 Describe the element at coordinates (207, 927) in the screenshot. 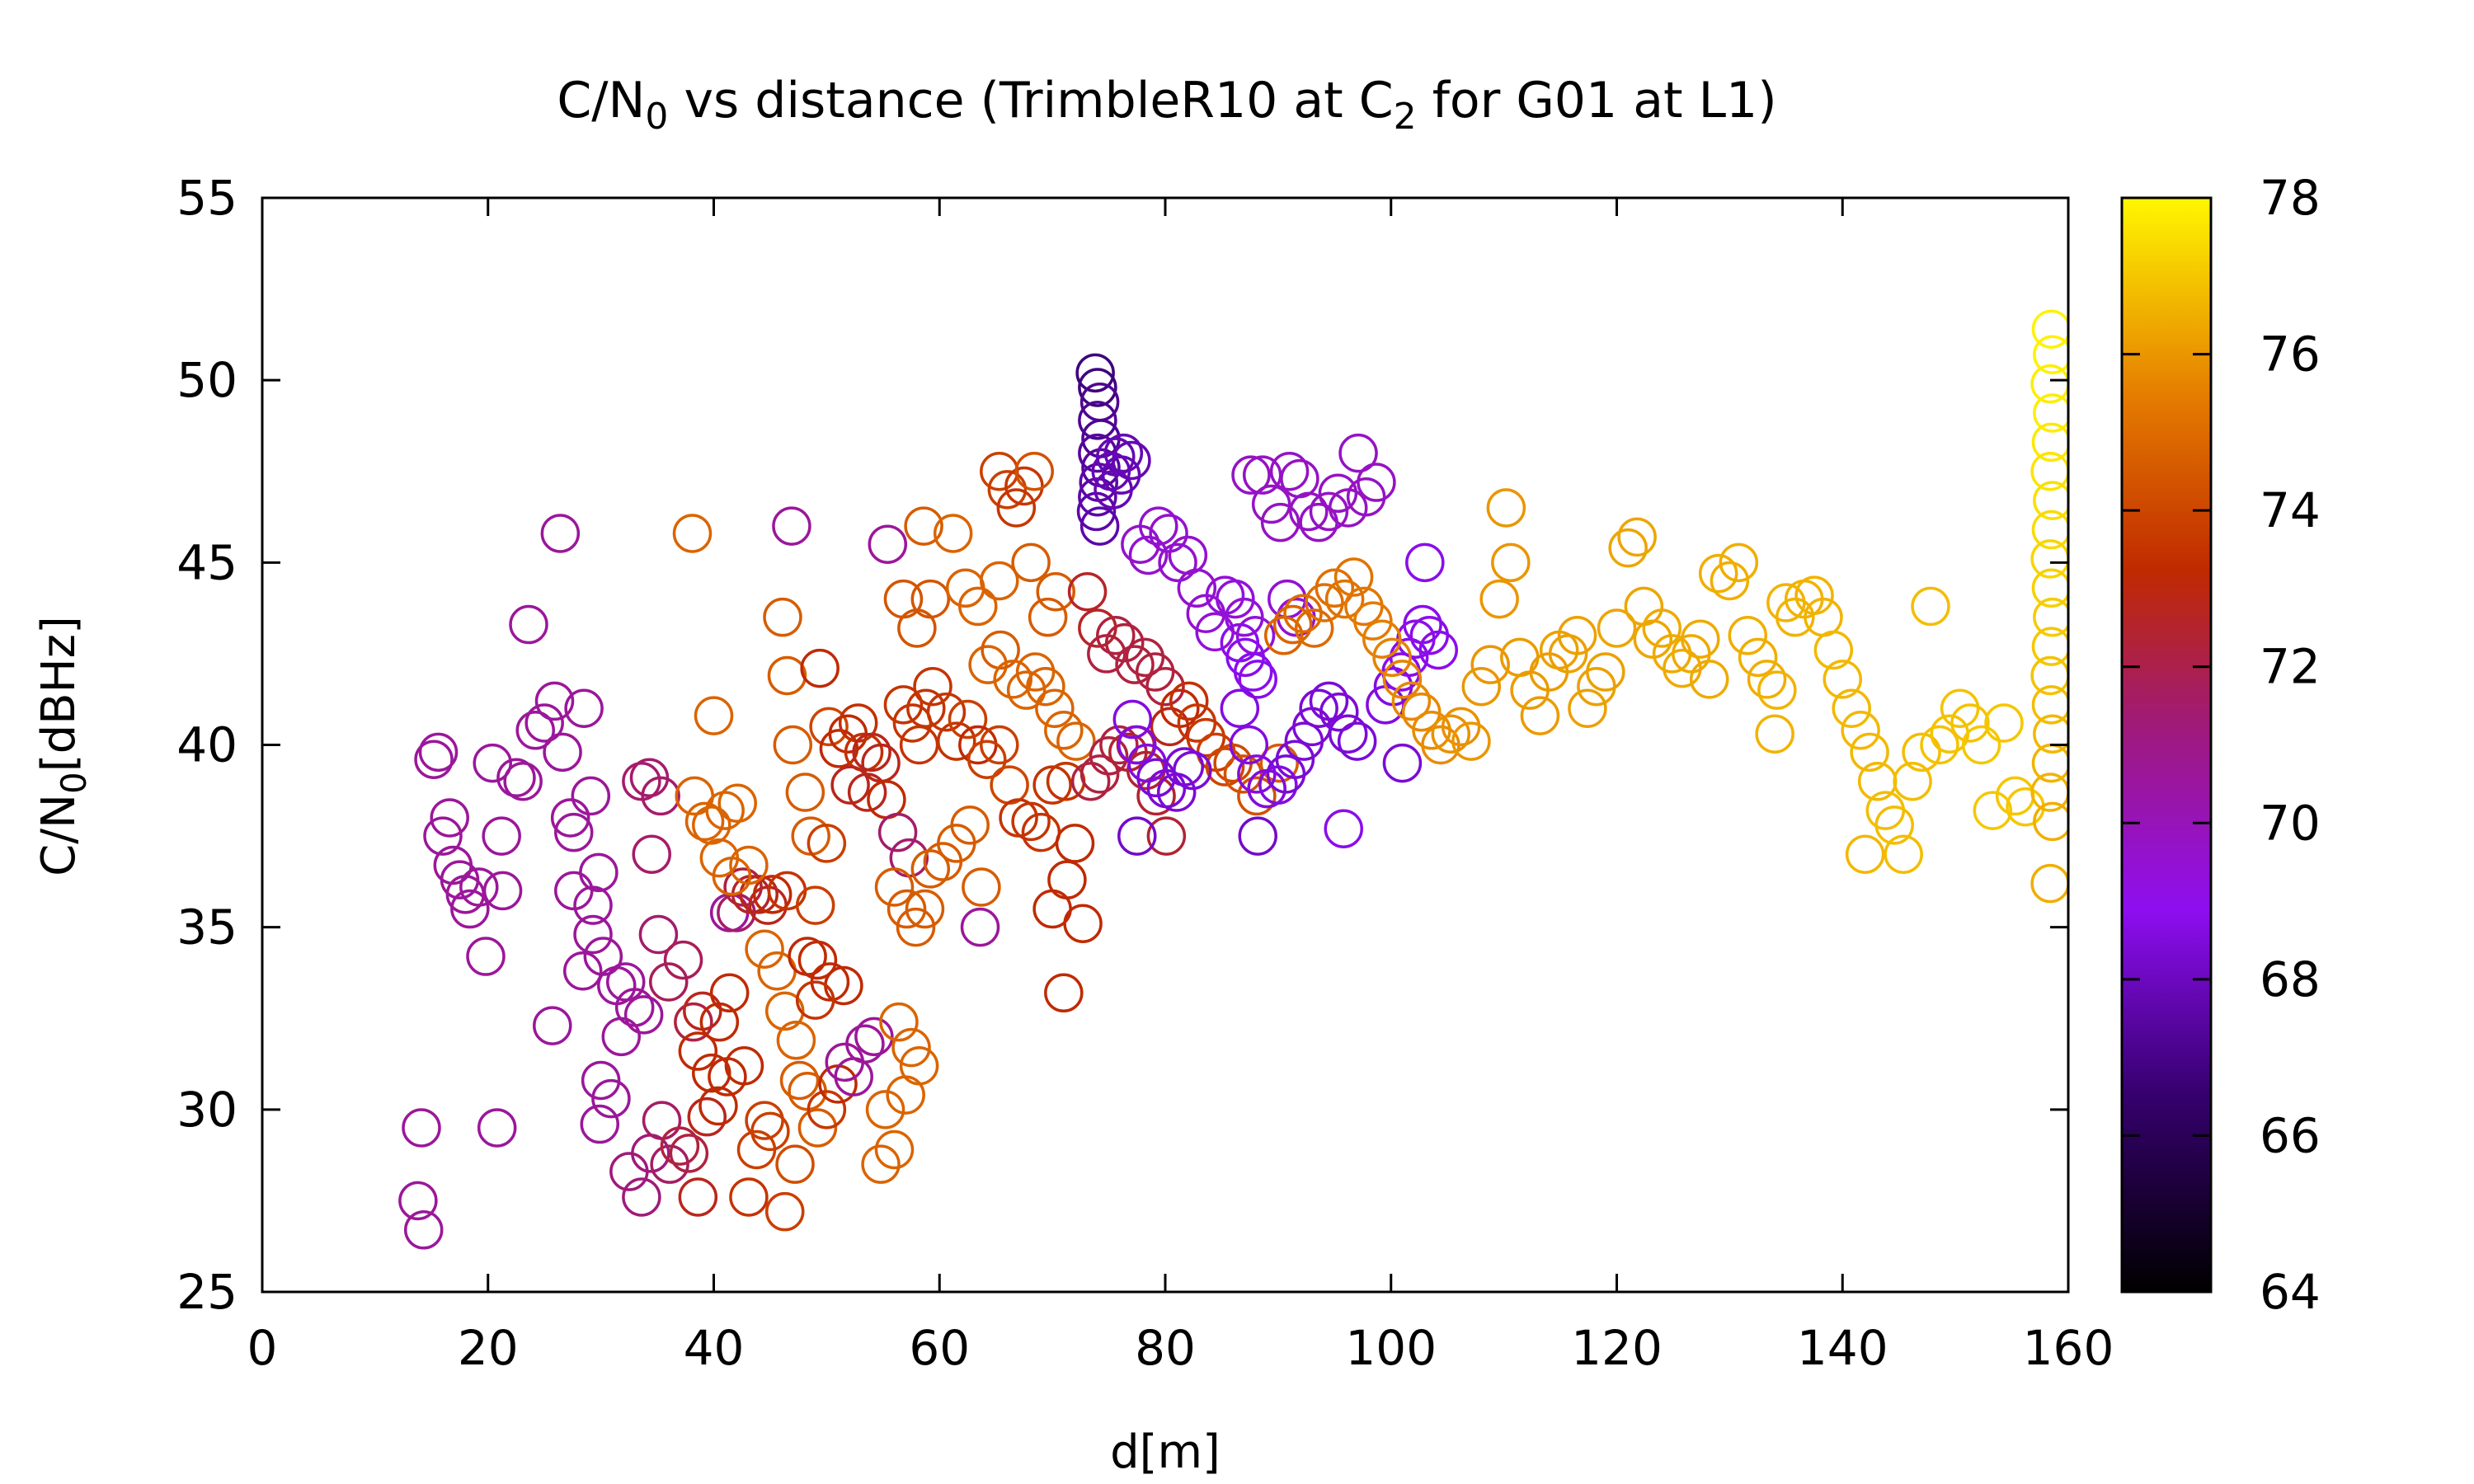

I see `y-tick-label: 35` at that location.